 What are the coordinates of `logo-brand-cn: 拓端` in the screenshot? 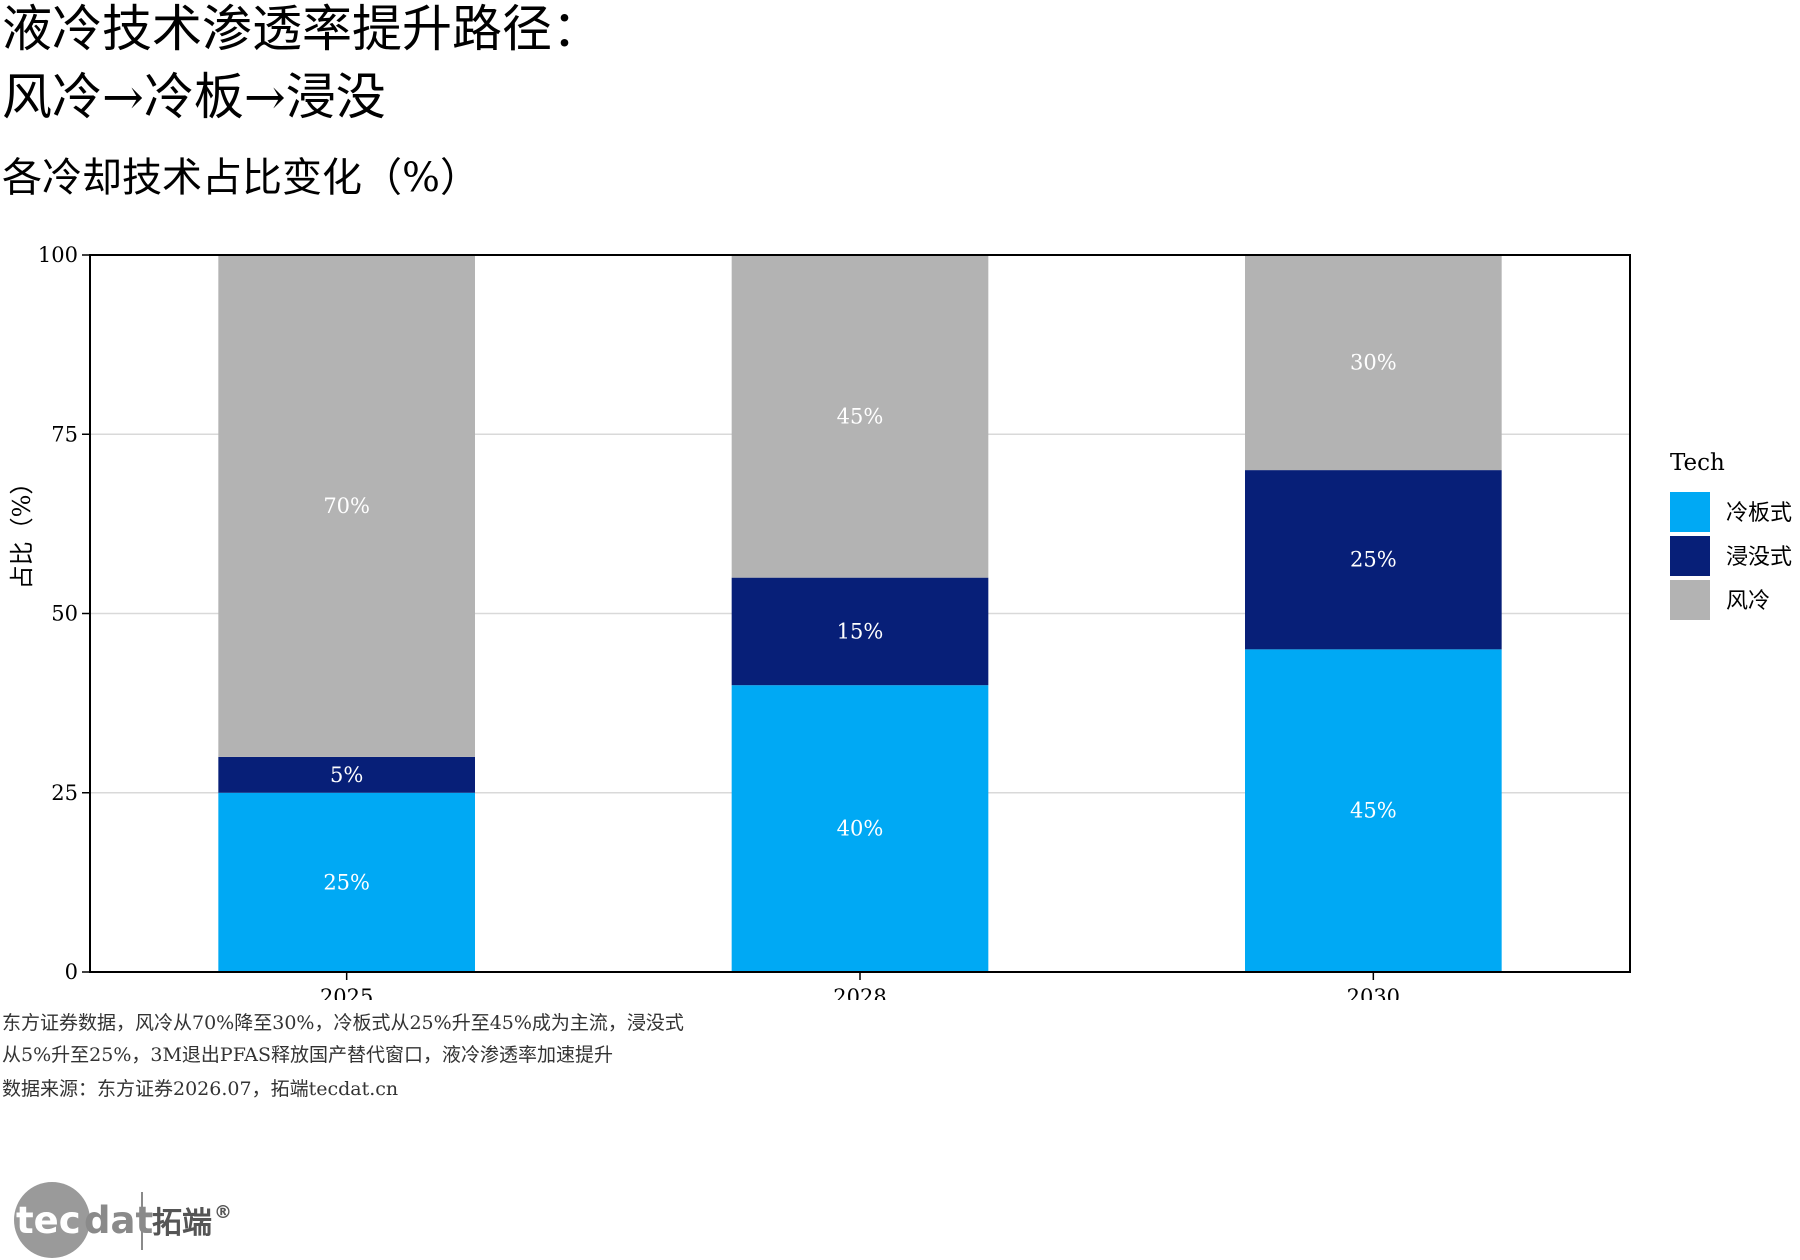 It's located at (182, 1223).